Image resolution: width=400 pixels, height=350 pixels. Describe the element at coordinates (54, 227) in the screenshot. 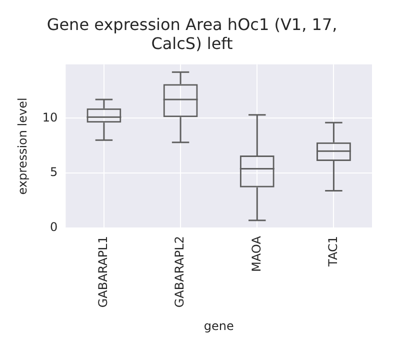

I see `y-tick-label: 0` at that location.